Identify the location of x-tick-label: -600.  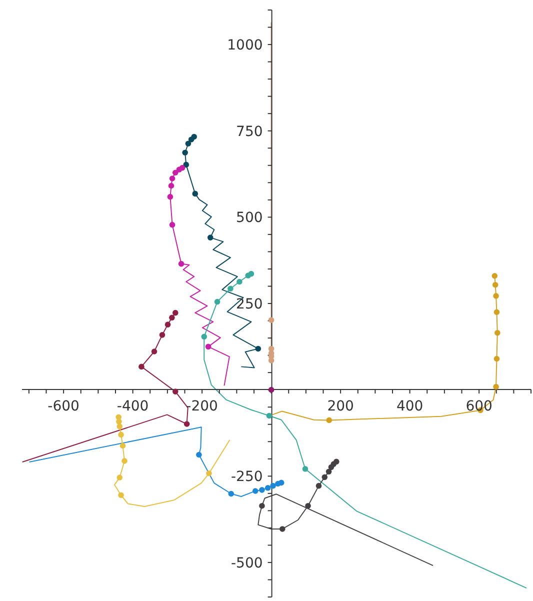
(64, 406).